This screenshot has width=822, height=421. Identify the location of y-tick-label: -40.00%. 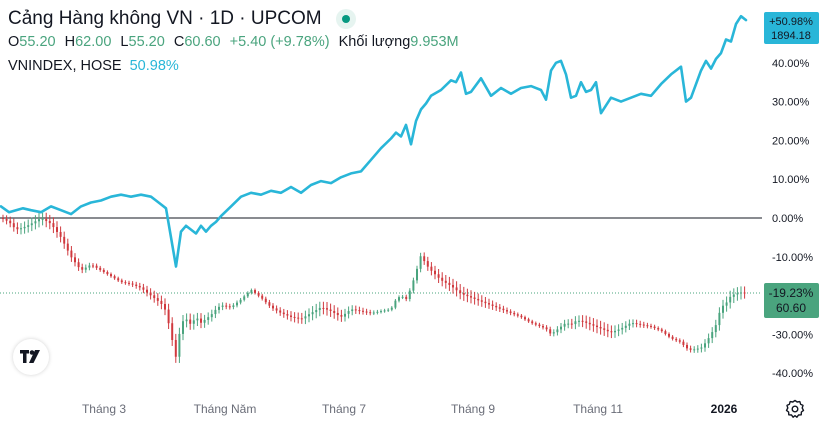
(792, 374).